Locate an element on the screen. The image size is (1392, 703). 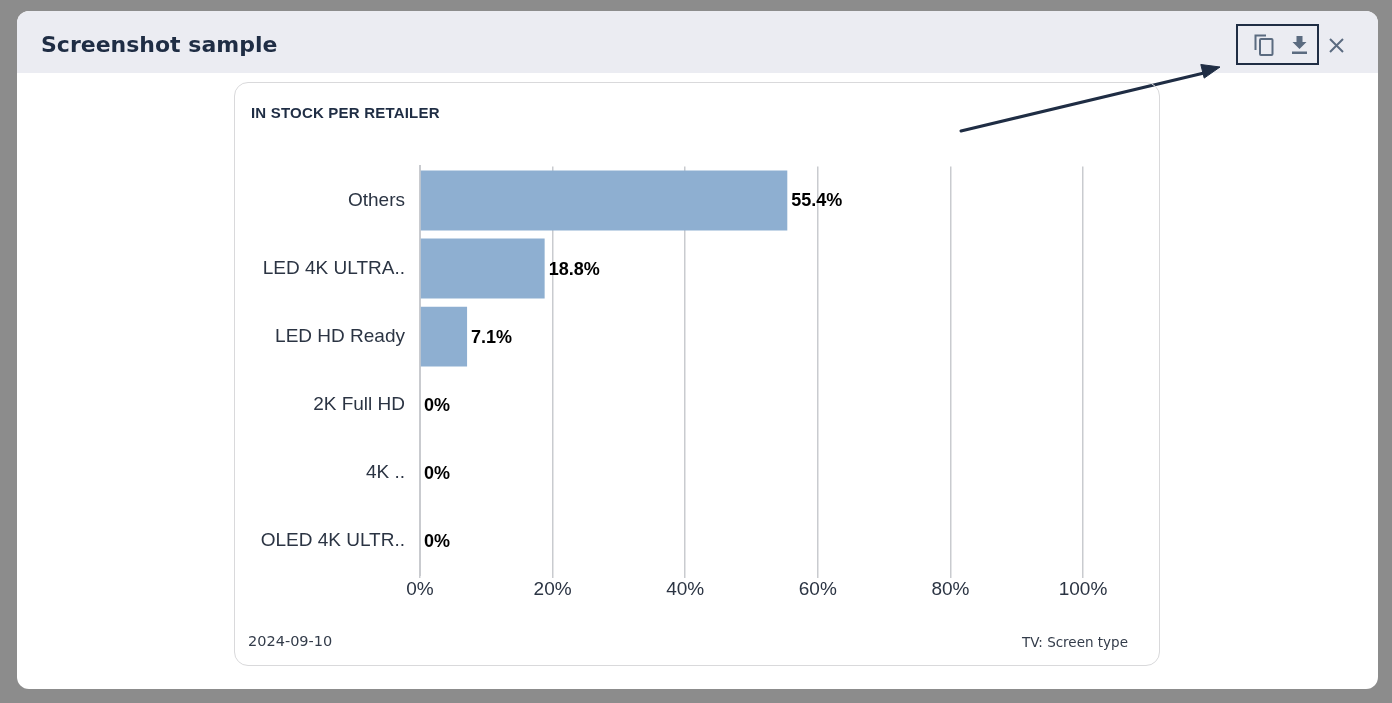
data-label: 55.4% is located at coordinates (817, 200).